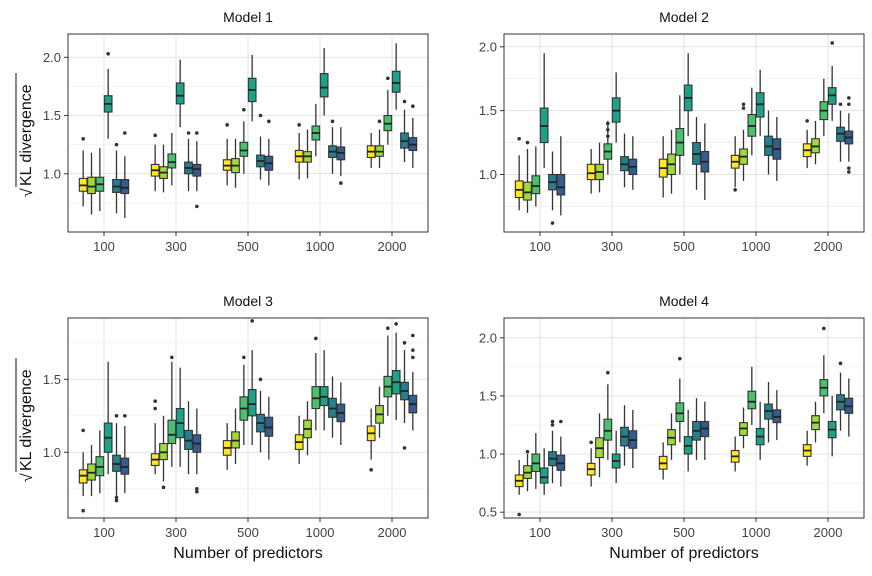 The image size is (872, 576). What do you see at coordinates (828, 396) in the screenshot?
I see `box-group-2000` at bounding box center [828, 396].